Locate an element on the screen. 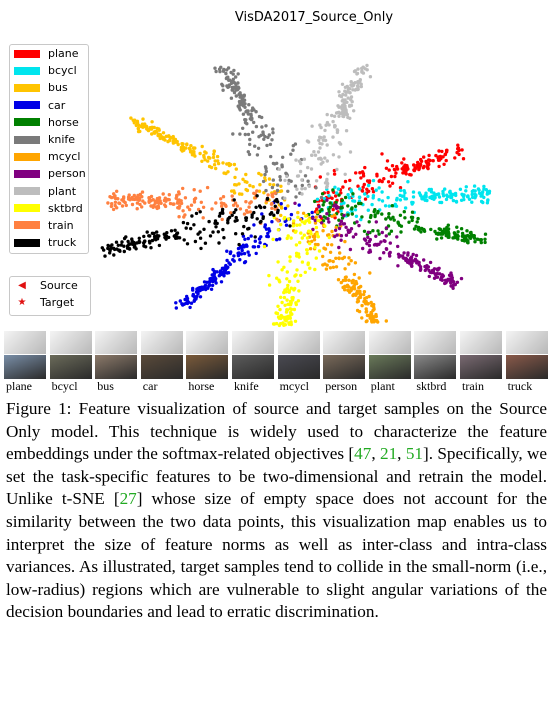 The image size is (557, 714). sample-label-plane: plane is located at coordinates (19, 386).